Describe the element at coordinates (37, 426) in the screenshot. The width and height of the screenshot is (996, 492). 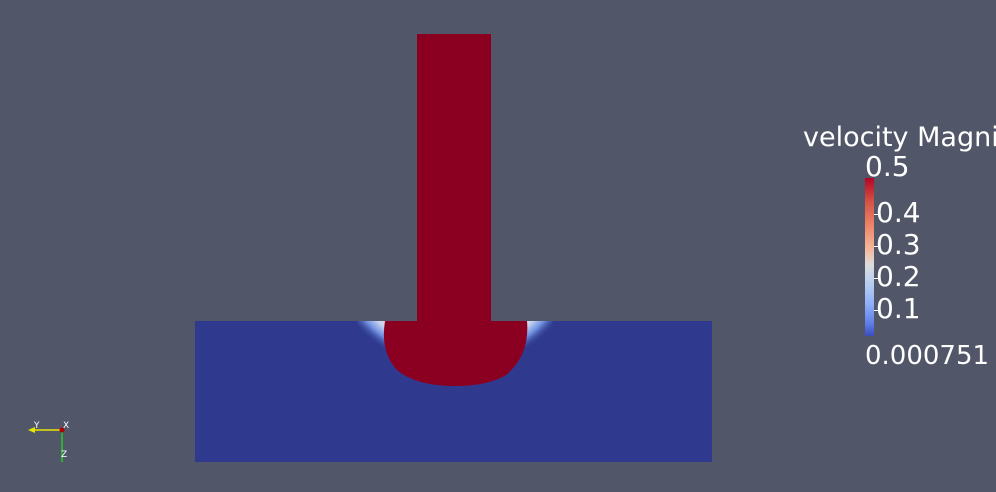
I see `axis-y-label: Y` at that location.